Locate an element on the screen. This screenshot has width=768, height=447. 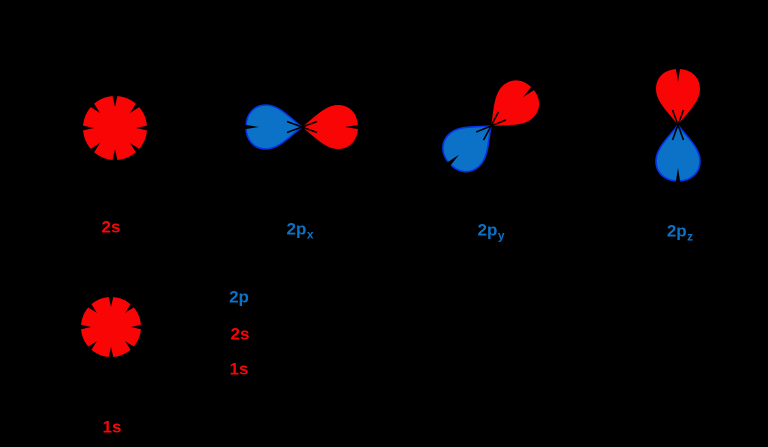
label-2pz-orbital: 2pz is located at coordinates (679, 232).